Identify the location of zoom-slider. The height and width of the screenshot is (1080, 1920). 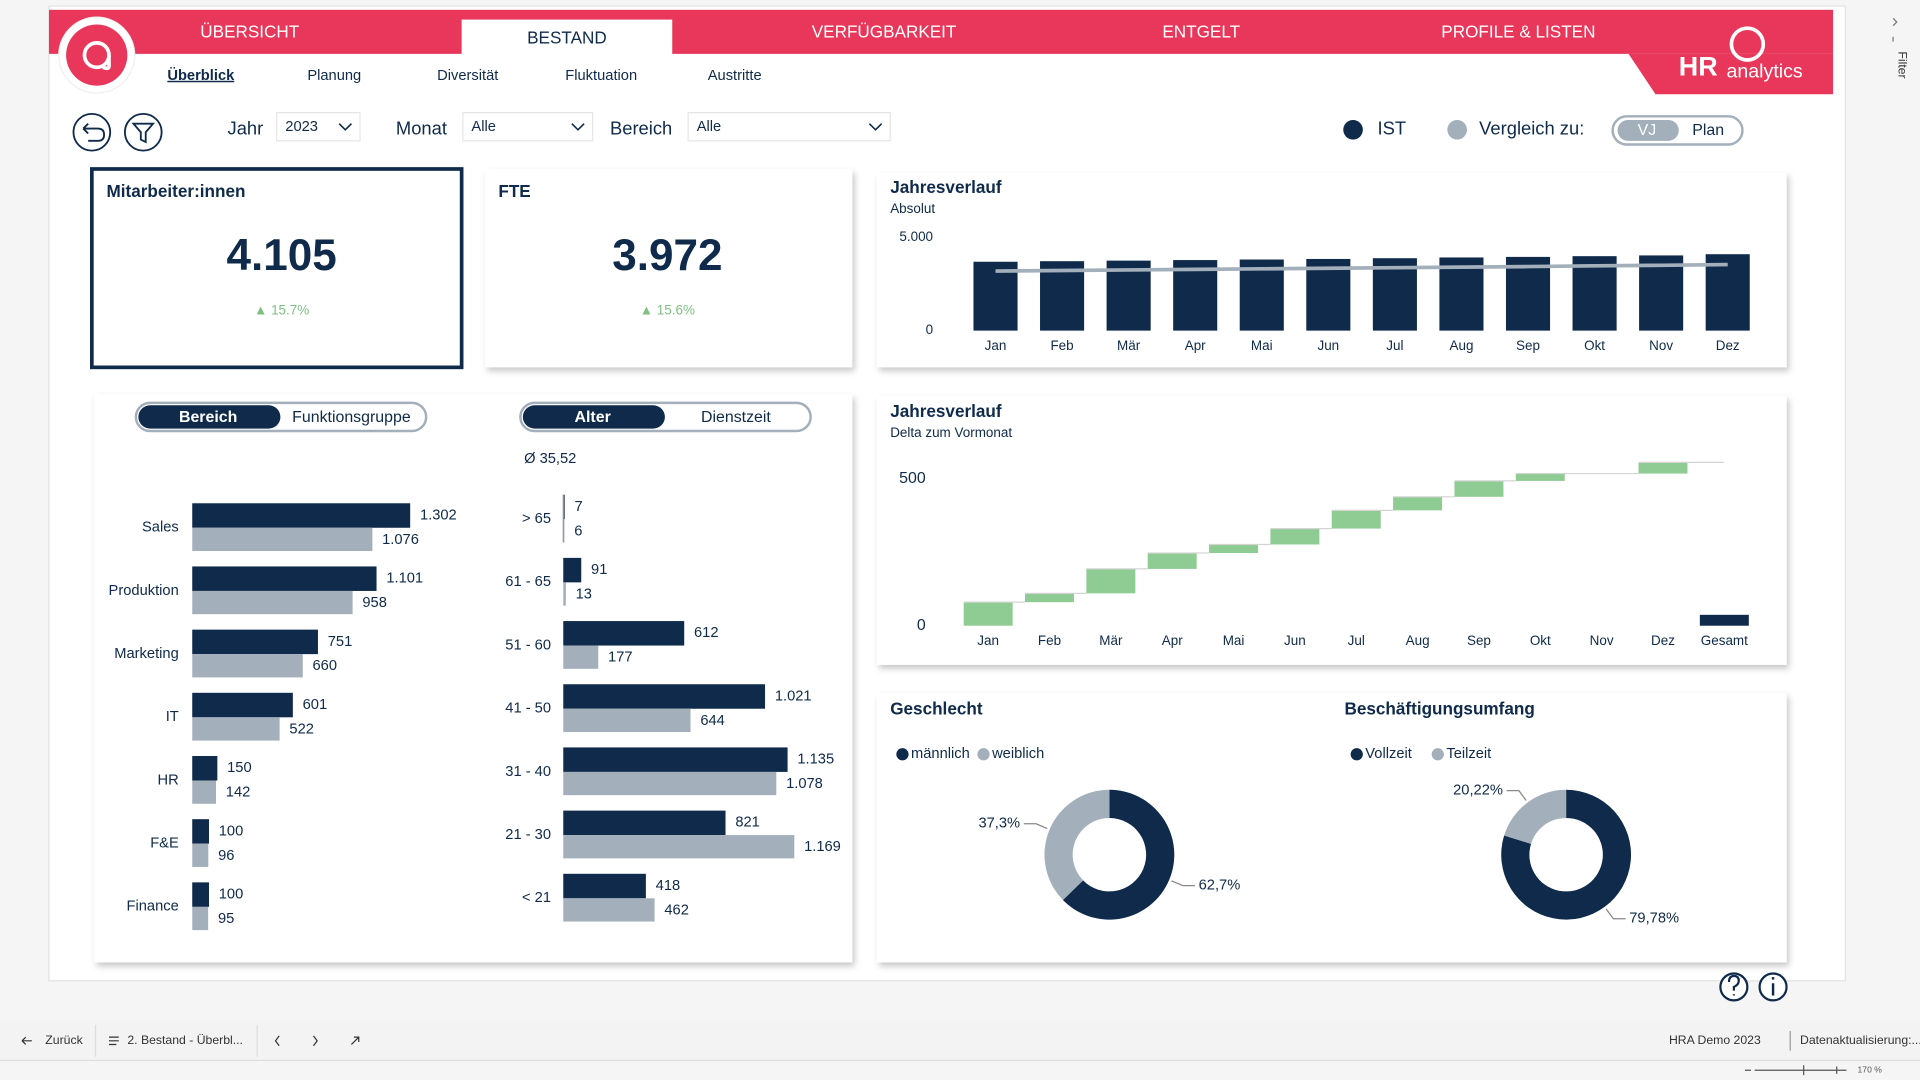
(1795, 1070).